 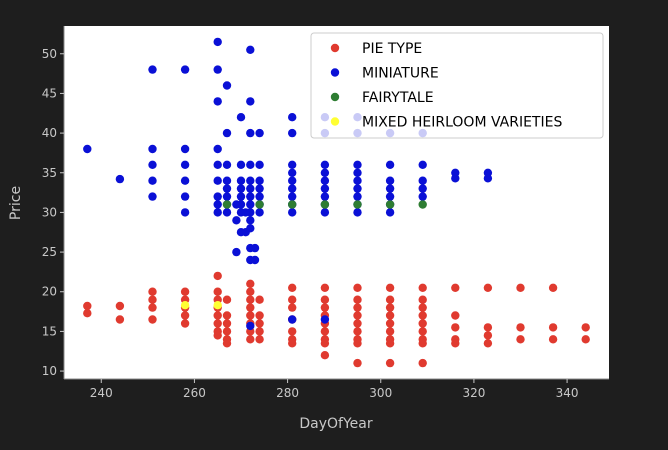 What do you see at coordinates (398, 98) in the screenshot?
I see `legend-label: FAIRYTALE` at bounding box center [398, 98].